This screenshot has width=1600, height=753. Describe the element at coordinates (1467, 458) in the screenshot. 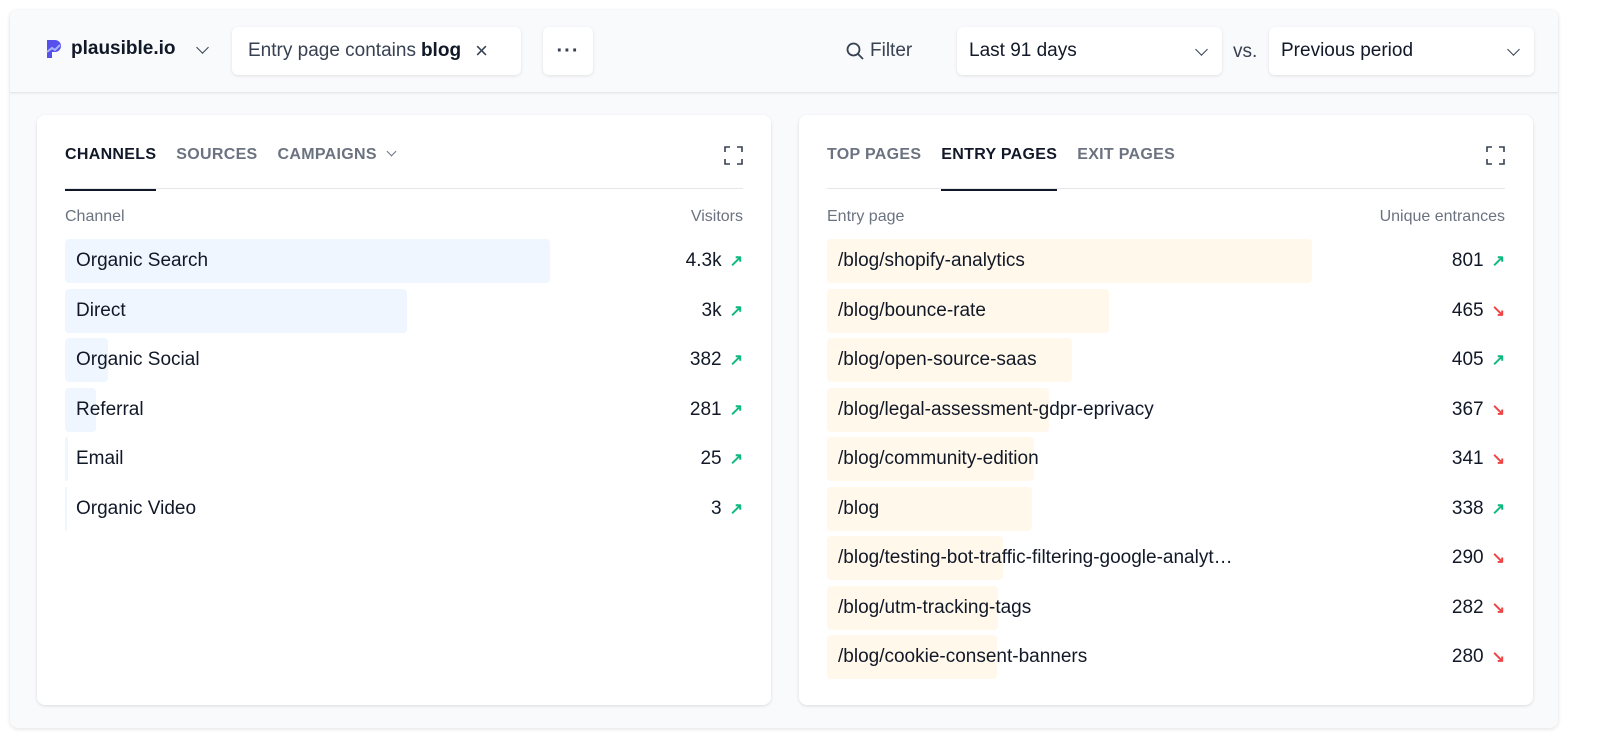

I see `row-value: 341` at that location.